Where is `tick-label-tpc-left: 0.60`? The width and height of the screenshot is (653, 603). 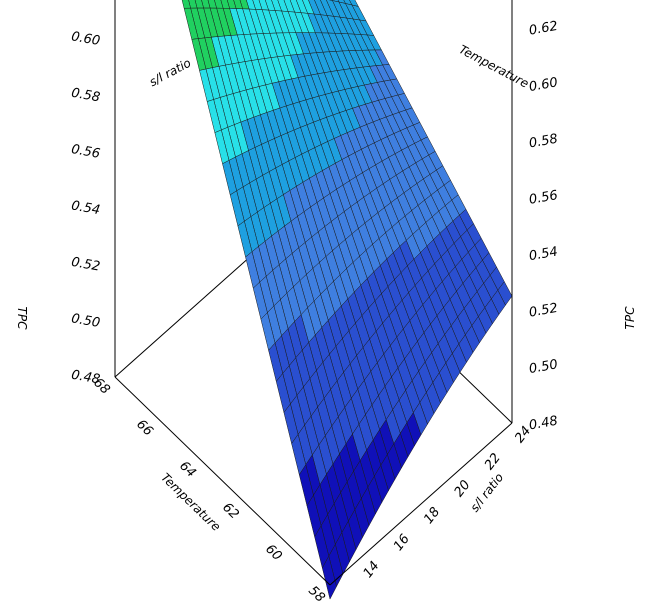 tick-label-tpc-left: 0.60 is located at coordinates (85, 39).